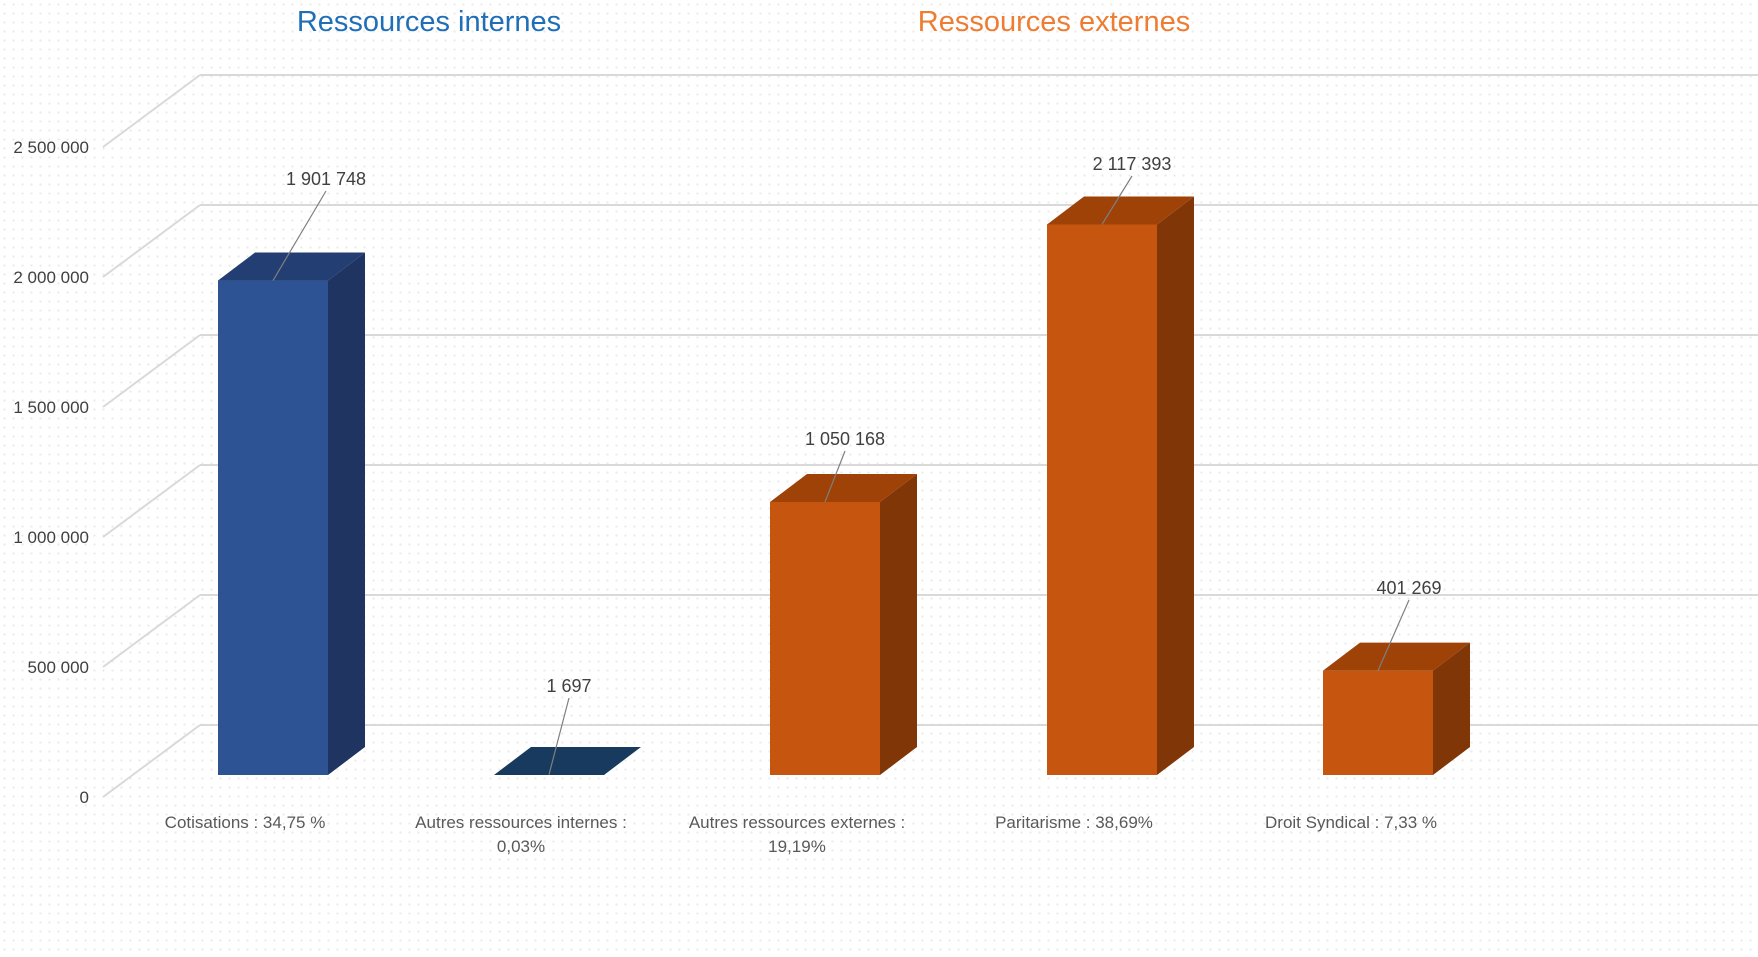  What do you see at coordinates (429, 22) in the screenshot?
I see `internal-resources-title: Ressources internes` at bounding box center [429, 22].